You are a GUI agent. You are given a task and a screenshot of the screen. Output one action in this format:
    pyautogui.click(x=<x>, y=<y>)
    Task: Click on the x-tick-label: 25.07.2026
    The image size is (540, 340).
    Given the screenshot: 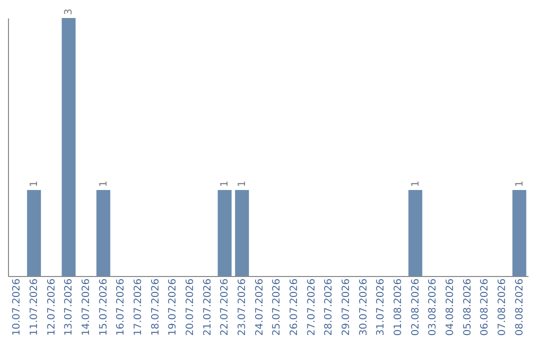 What is the action you would take?
    pyautogui.click(x=277, y=307)
    